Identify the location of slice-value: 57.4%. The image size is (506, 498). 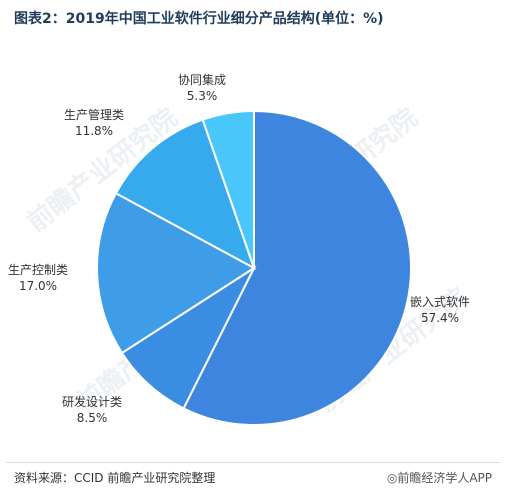
(440, 318).